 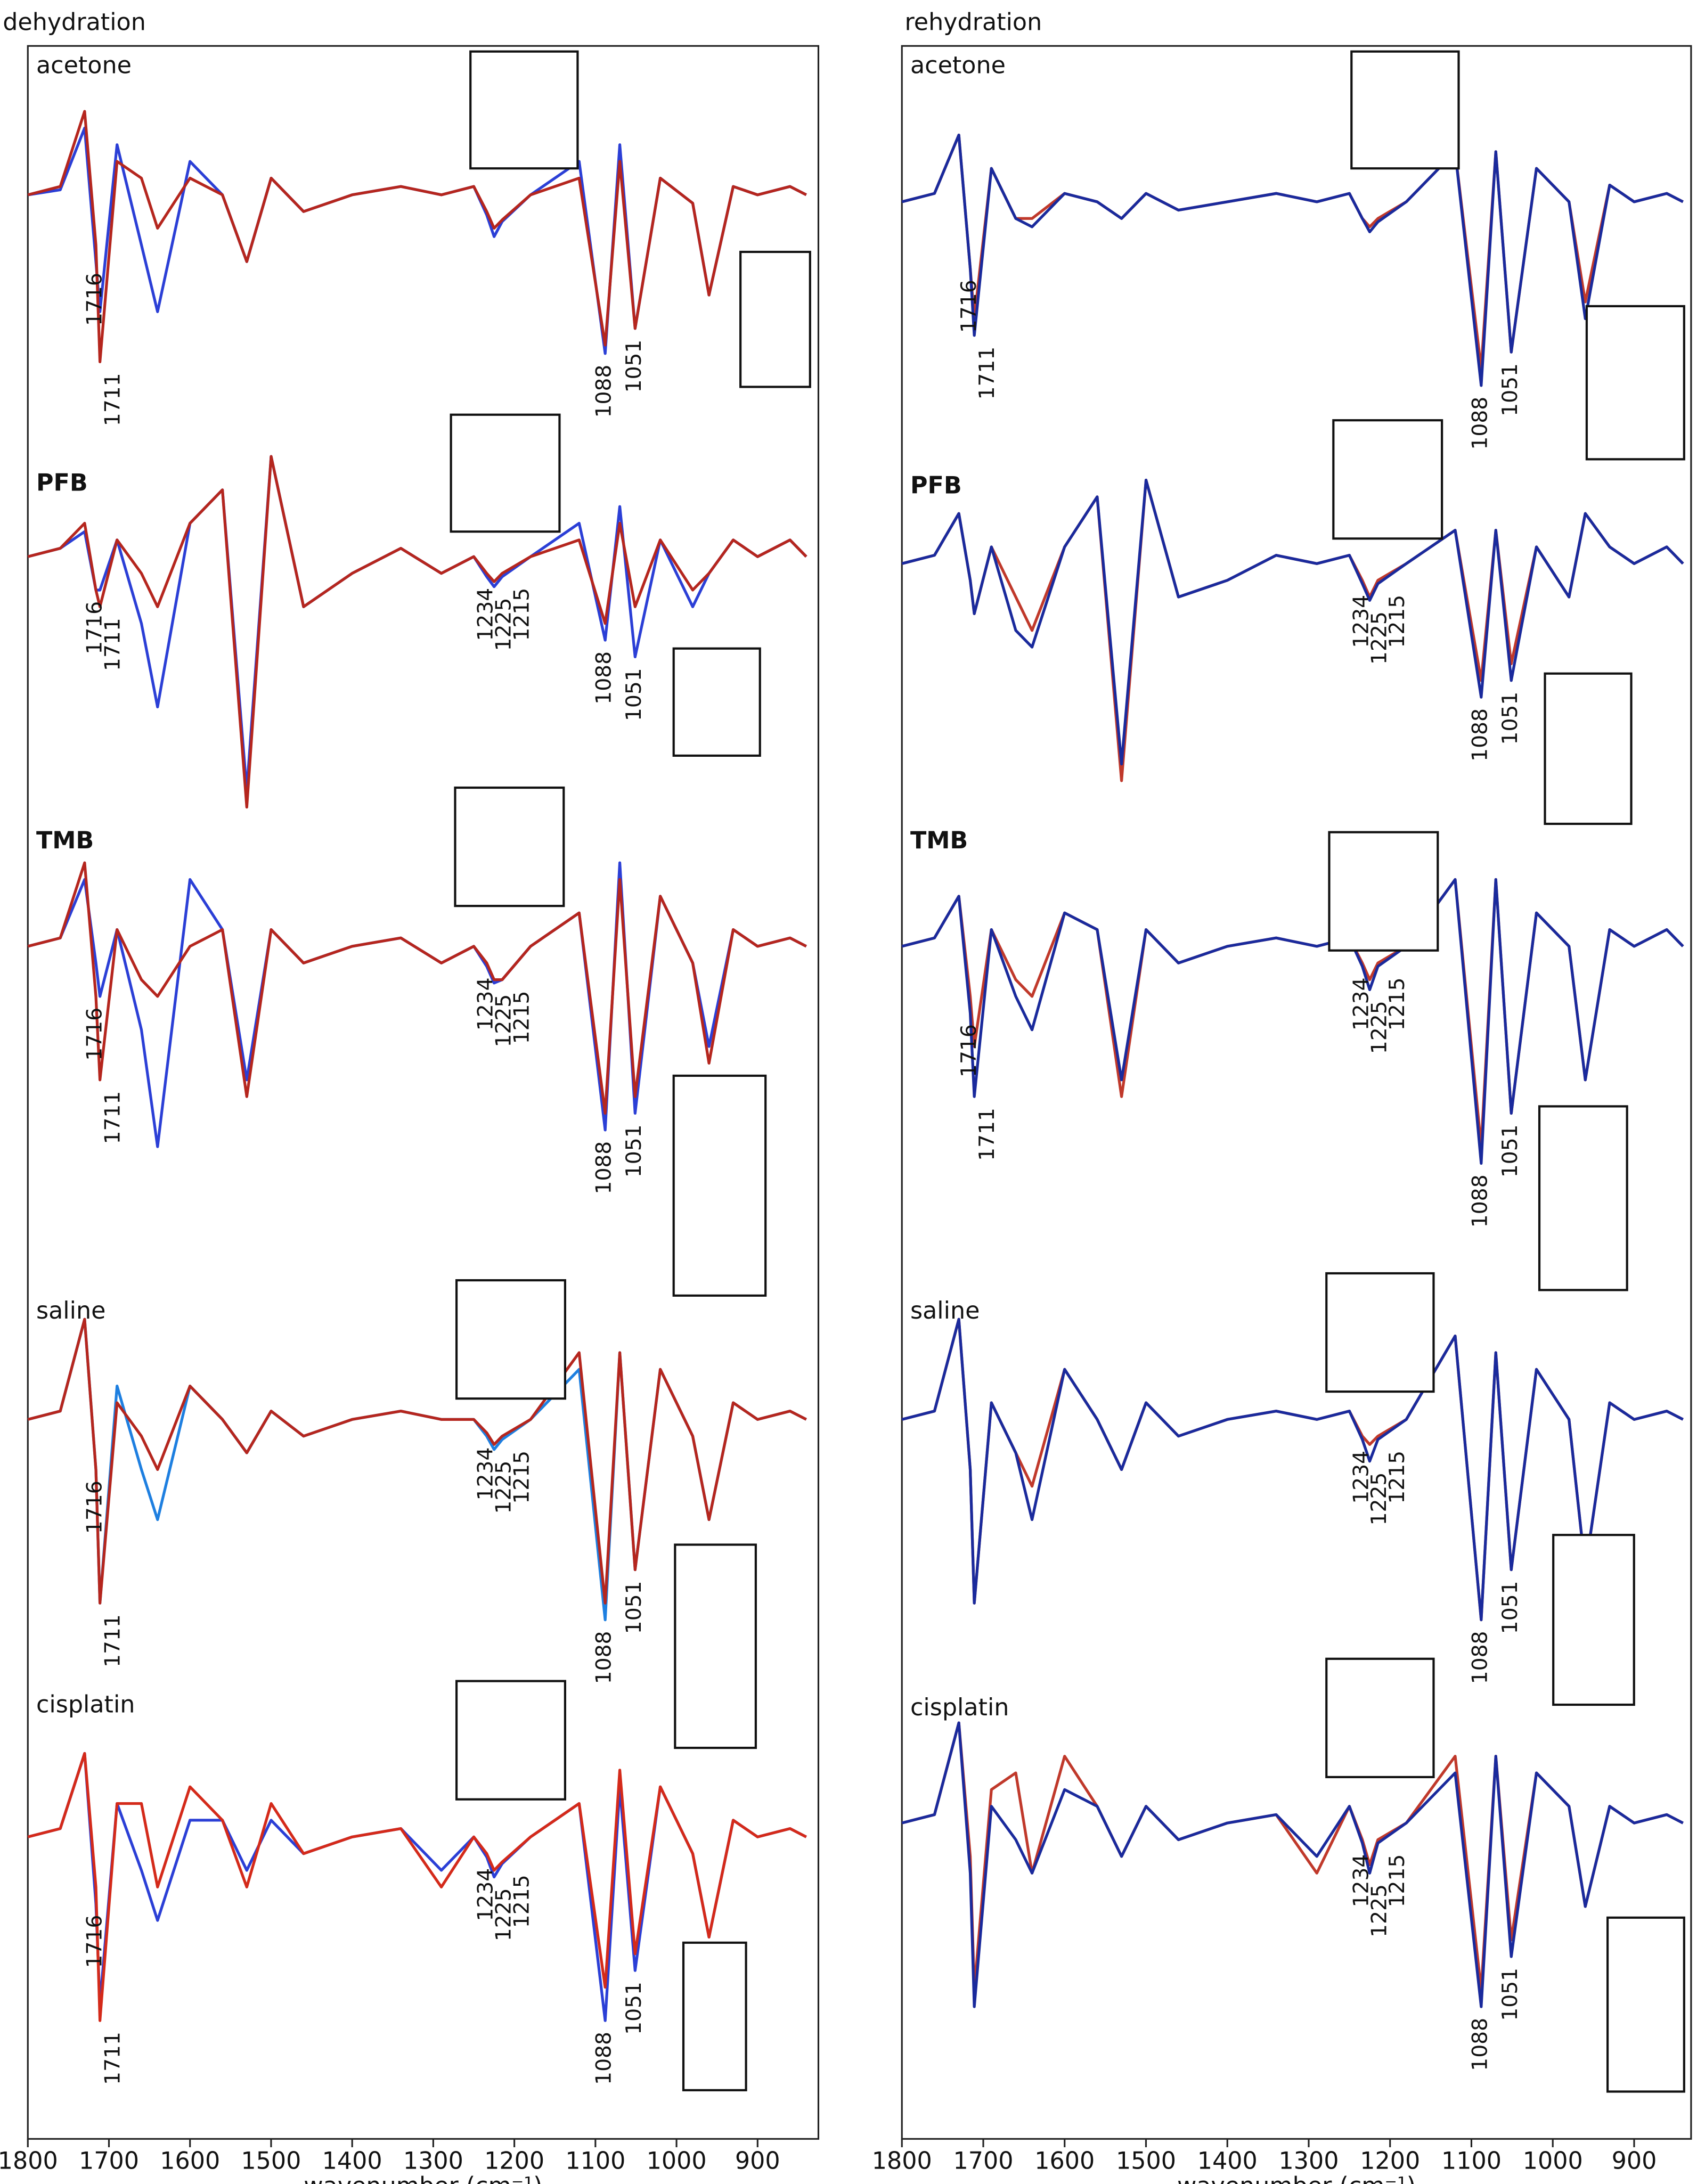 I want to click on x-tick-label: 1800, so click(x=29, y=2161).